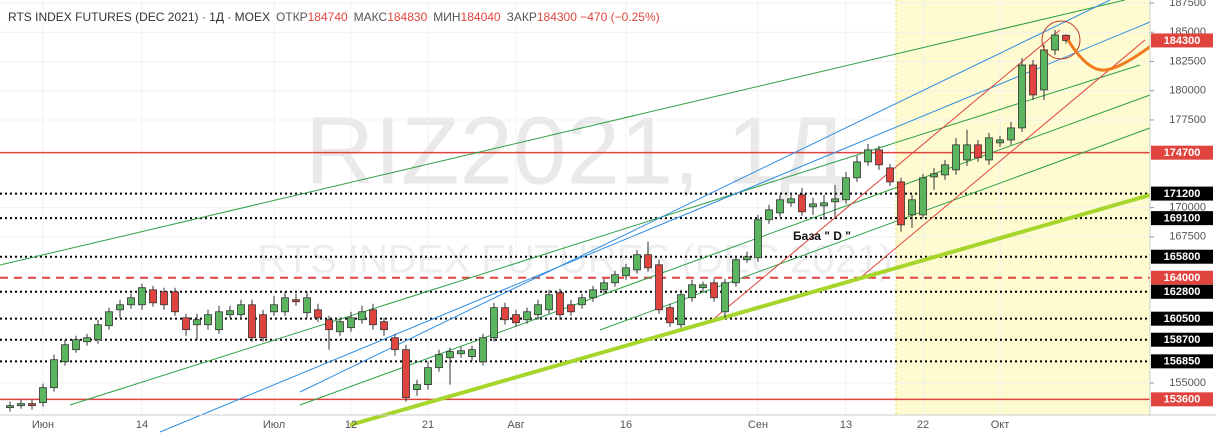 This screenshot has width=1216, height=434. What do you see at coordinates (846, 425) in the screenshot?
I see `x-tick-label: 13` at bounding box center [846, 425].